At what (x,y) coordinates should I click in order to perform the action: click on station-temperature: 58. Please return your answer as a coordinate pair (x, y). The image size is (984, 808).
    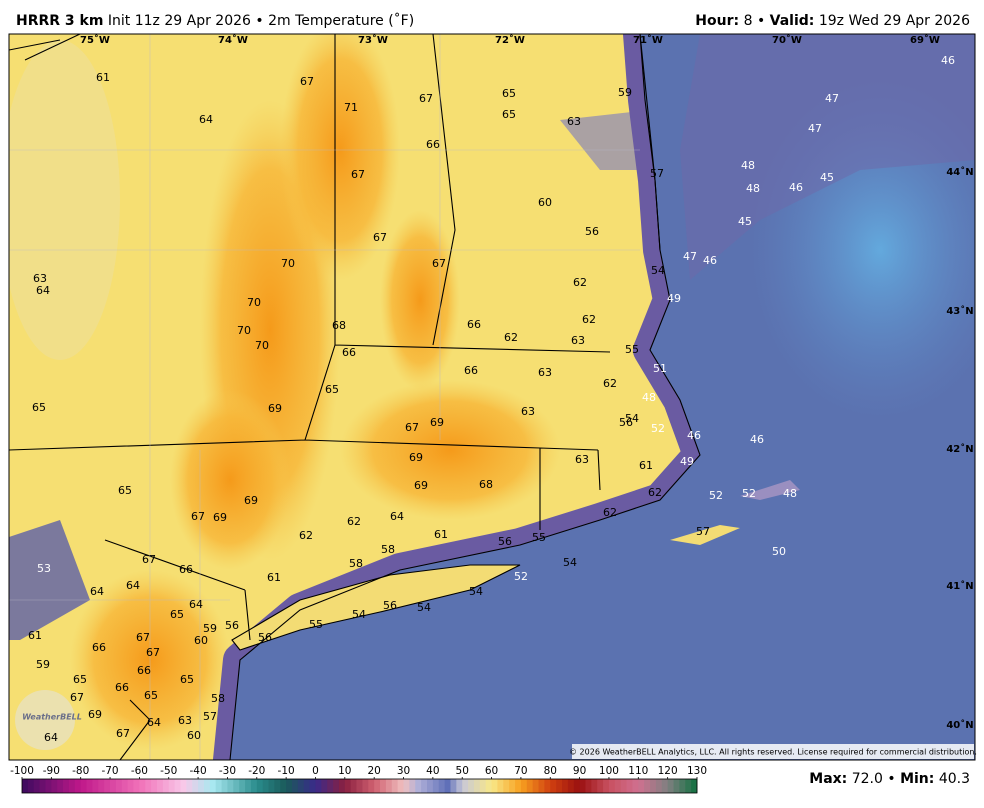
    Looking at the image, I should click on (356, 563).